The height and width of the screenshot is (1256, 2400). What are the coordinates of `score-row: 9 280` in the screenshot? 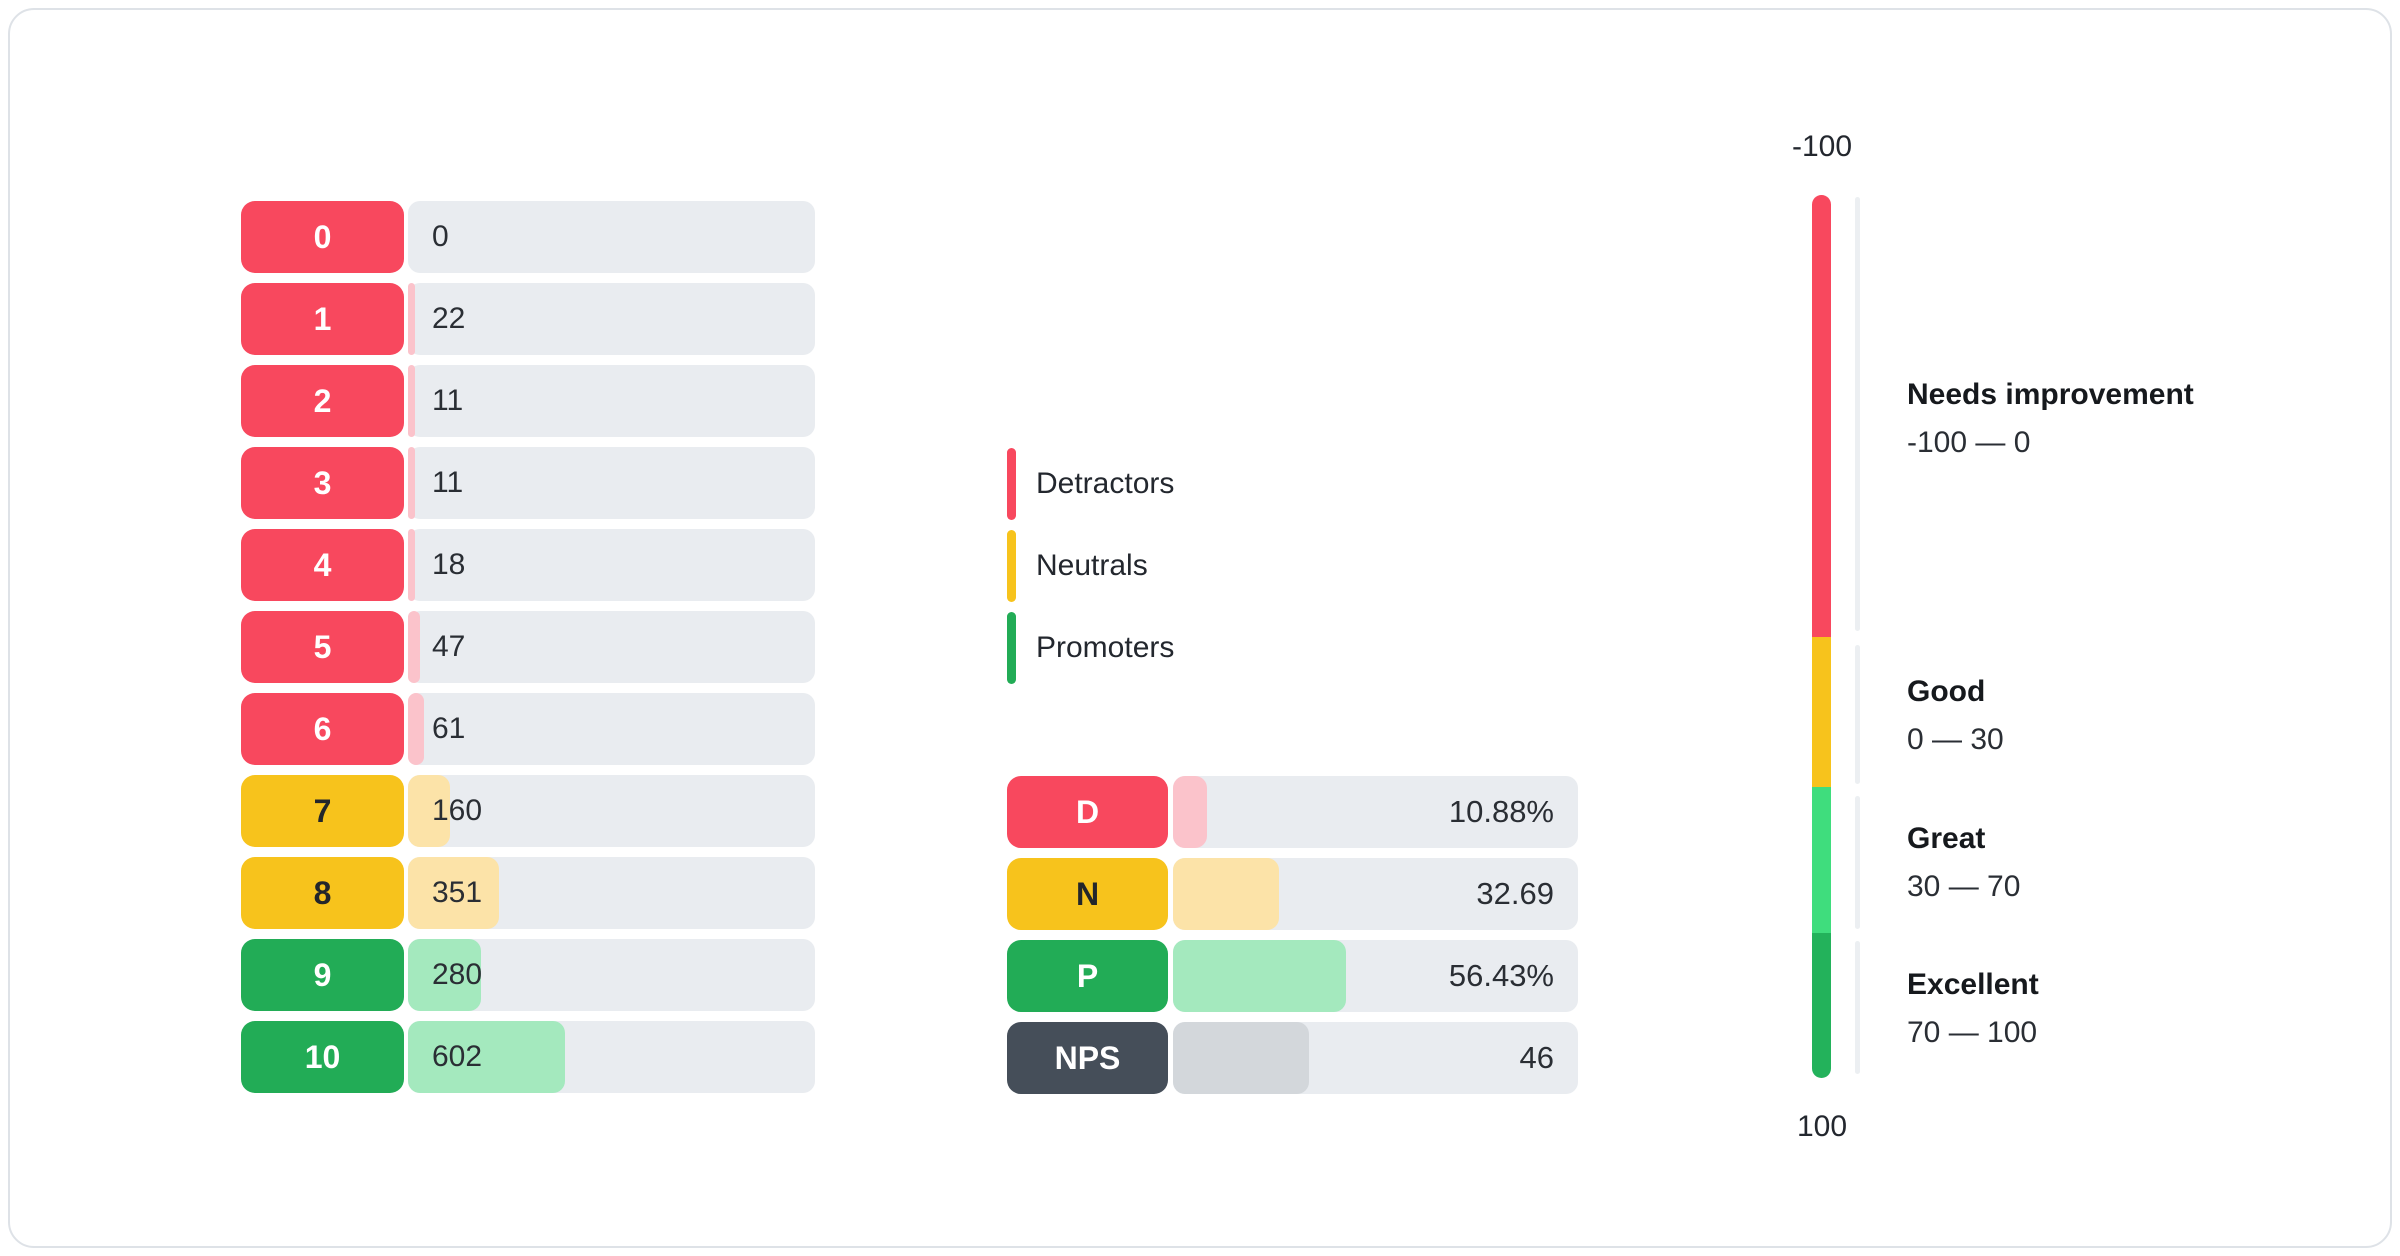 It's located at (528, 975).